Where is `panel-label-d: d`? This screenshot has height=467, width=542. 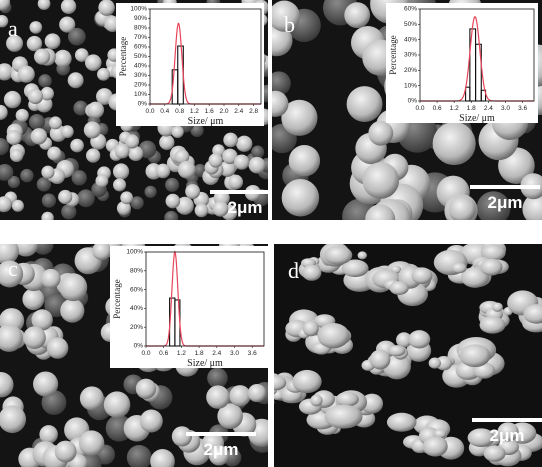
panel-label-d: d is located at coordinates (293, 270).